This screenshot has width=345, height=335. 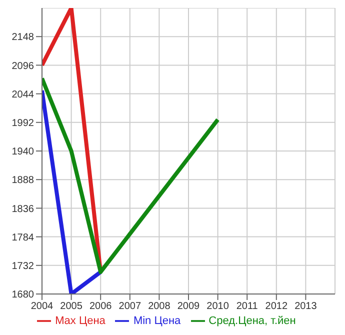 What do you see at coordinates (23, 295) in the screenshot?
I see `y-tick-label: 1680` at bounding box center [23, 295].